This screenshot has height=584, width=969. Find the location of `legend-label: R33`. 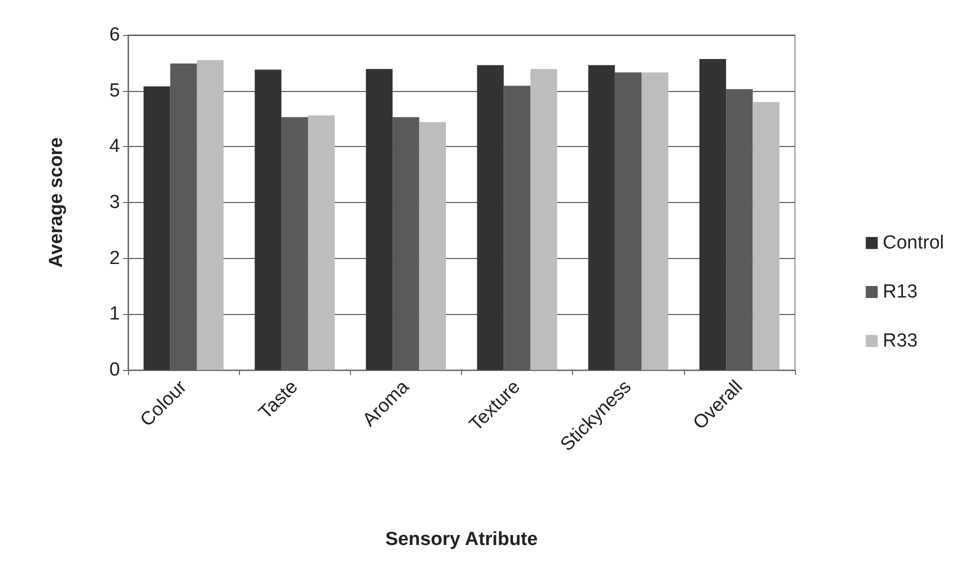

legend-label: R33 is located at coordinates (900, 341).